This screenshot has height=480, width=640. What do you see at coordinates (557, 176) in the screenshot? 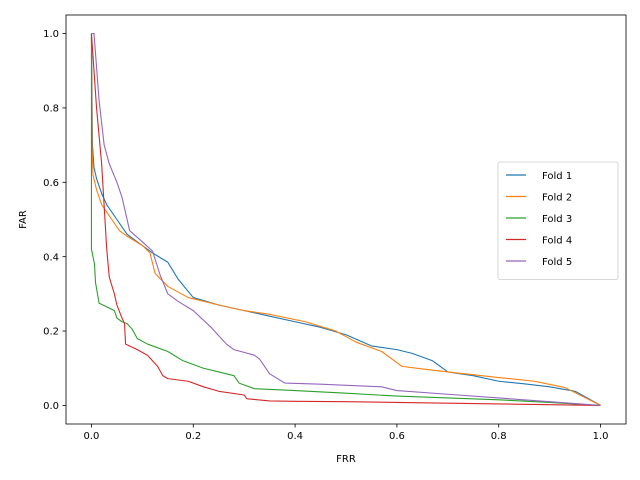
I see `legend-label: Fold 1` at bounding box center [557, 176].